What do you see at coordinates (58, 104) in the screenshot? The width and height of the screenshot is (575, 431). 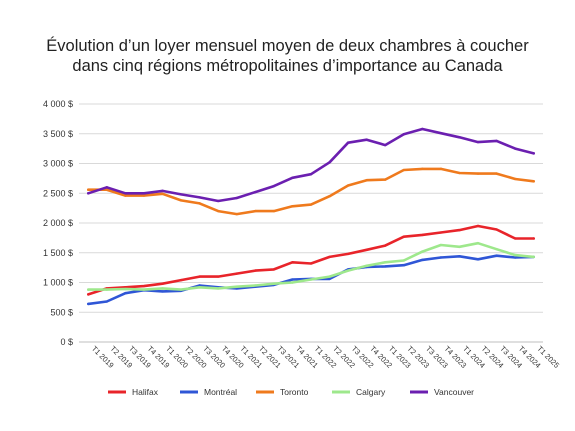 I see `y-tick-label: 4 000 $` at bounding box center [58, 104].